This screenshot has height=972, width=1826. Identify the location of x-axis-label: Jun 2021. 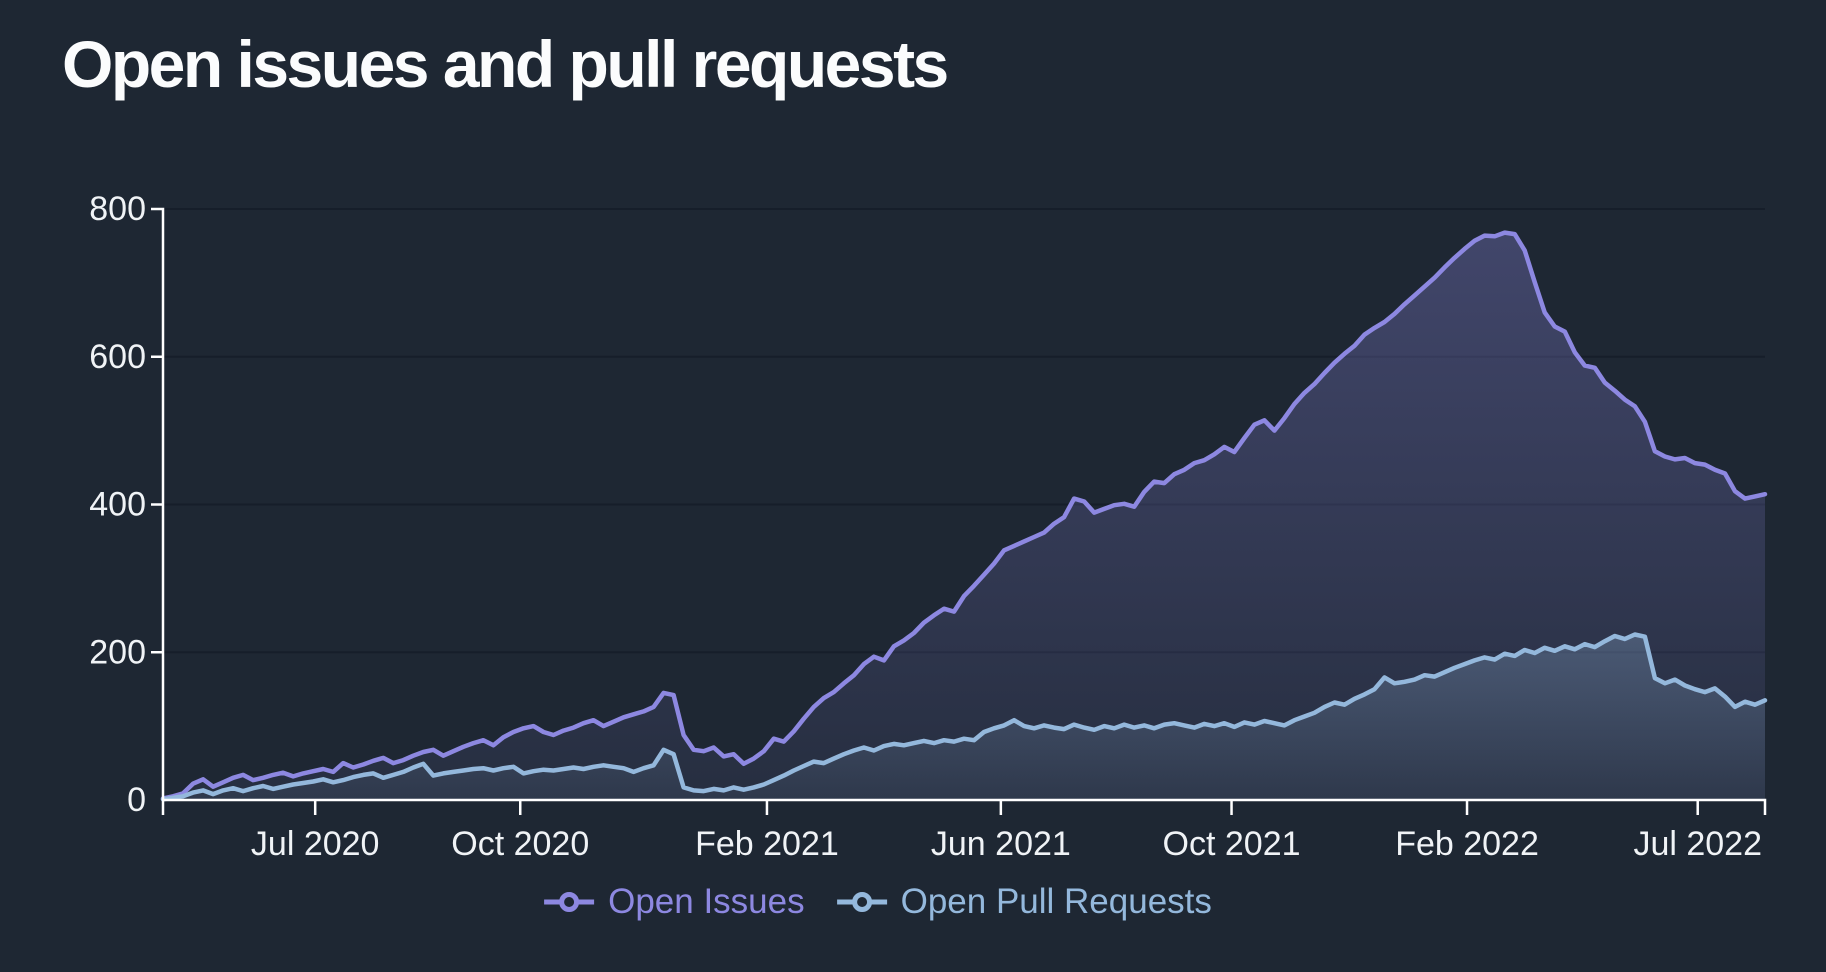
(1001, 844).